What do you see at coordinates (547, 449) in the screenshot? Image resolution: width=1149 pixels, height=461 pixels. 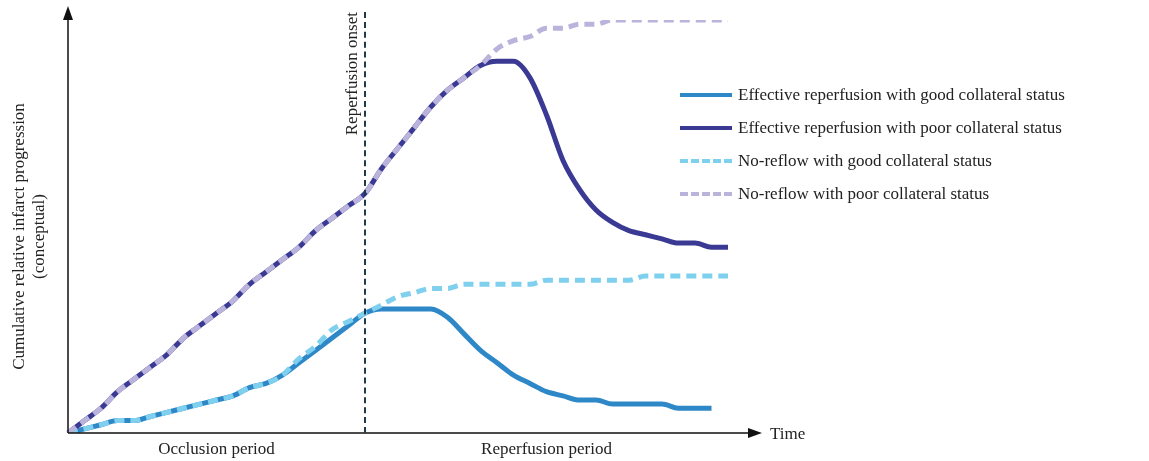 I see `text: Reperfusion period` at bounding box center [547, 449].